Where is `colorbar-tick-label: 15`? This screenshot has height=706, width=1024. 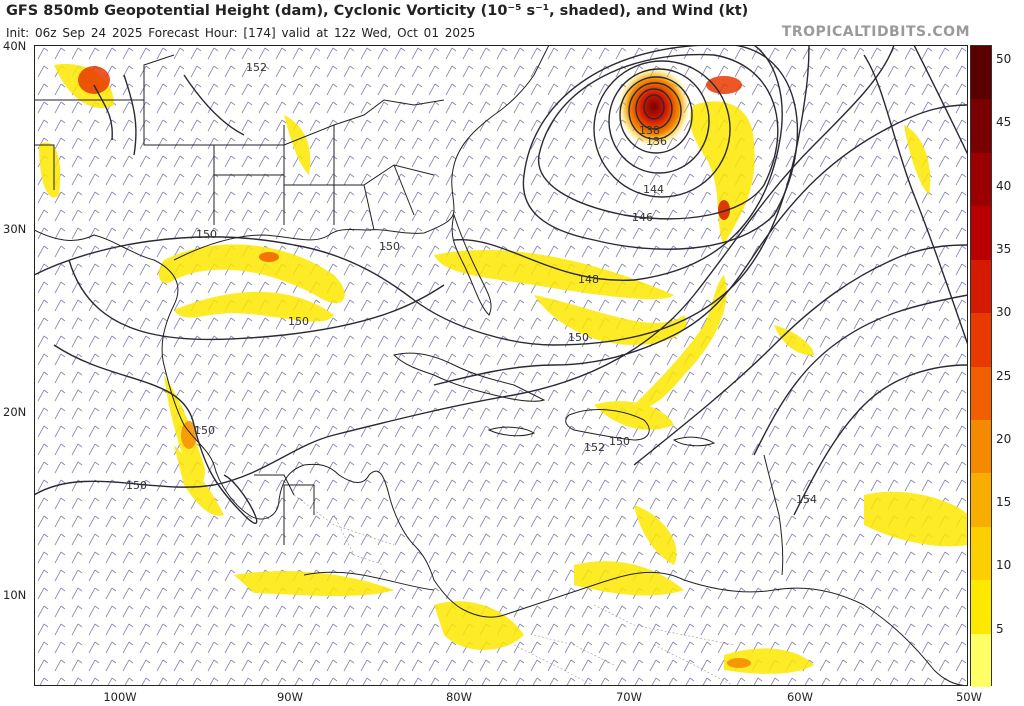
colorbar-tick-label: 15 is located at coordinates (1004, 502).